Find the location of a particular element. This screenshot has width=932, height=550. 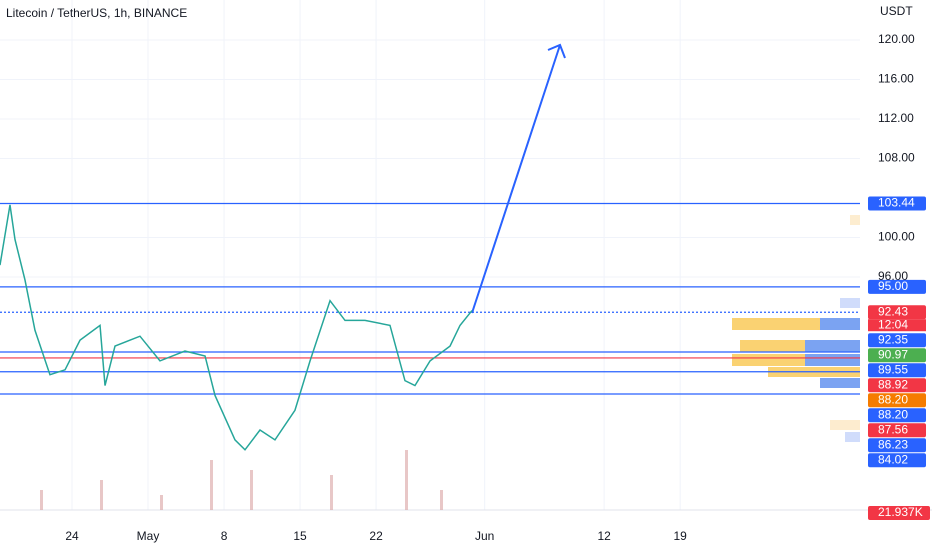

countdown-label: 12:04 is located at coordinates (893, 324).